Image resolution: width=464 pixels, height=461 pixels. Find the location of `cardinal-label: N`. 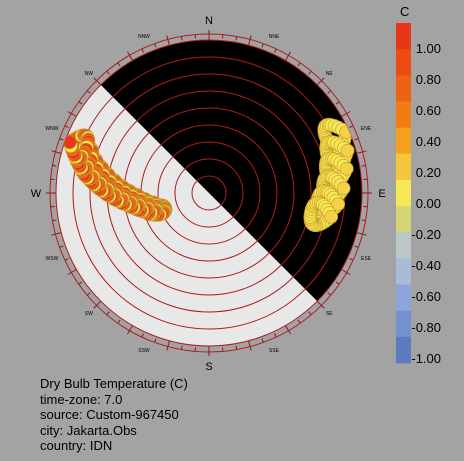

cardinal-label: N is located at coordinates (209, 21).